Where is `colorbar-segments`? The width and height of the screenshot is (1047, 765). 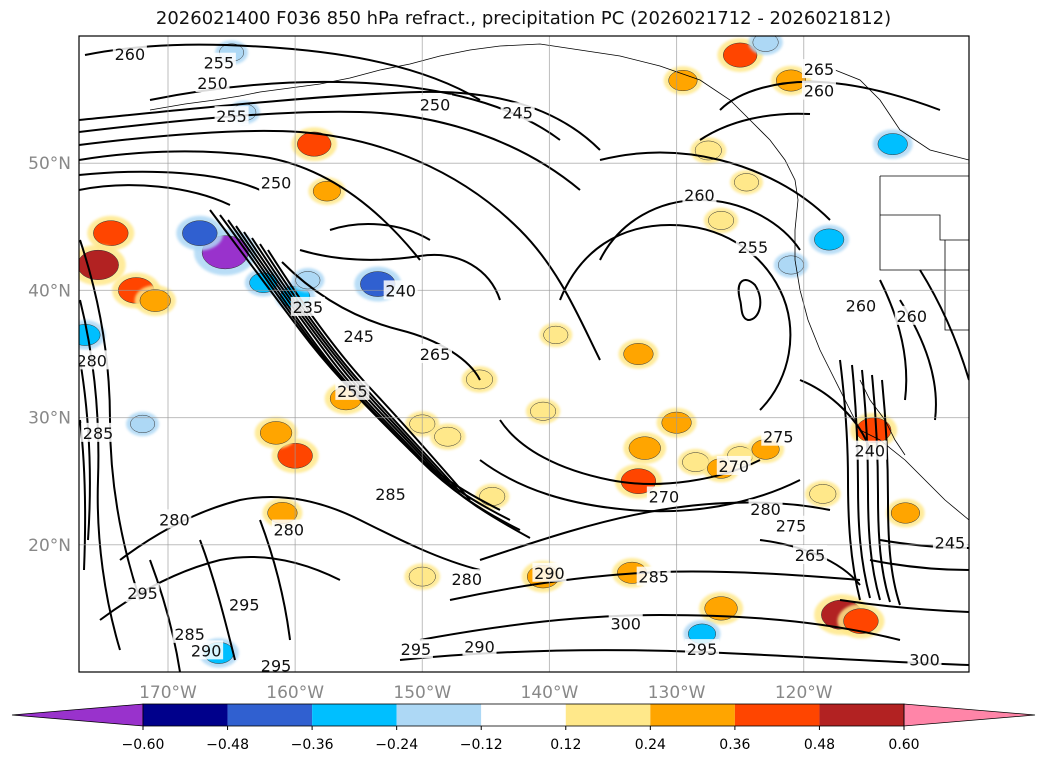 colorbar-segments is located at coordinates (523, 715).